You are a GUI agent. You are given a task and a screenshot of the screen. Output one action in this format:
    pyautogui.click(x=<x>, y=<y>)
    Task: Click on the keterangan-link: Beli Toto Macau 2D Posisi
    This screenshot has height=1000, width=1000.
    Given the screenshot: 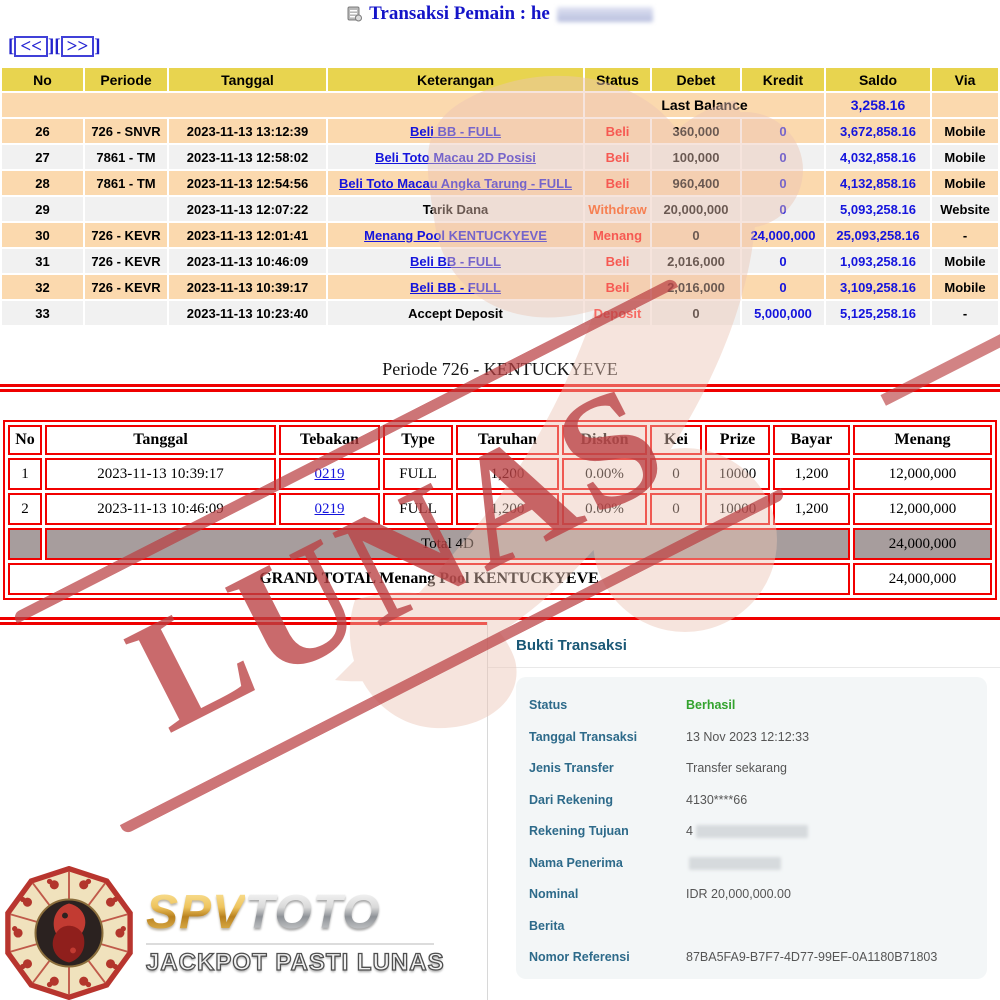 What is the action you would take?
    pyautogui.click(x=455, y=157)
    